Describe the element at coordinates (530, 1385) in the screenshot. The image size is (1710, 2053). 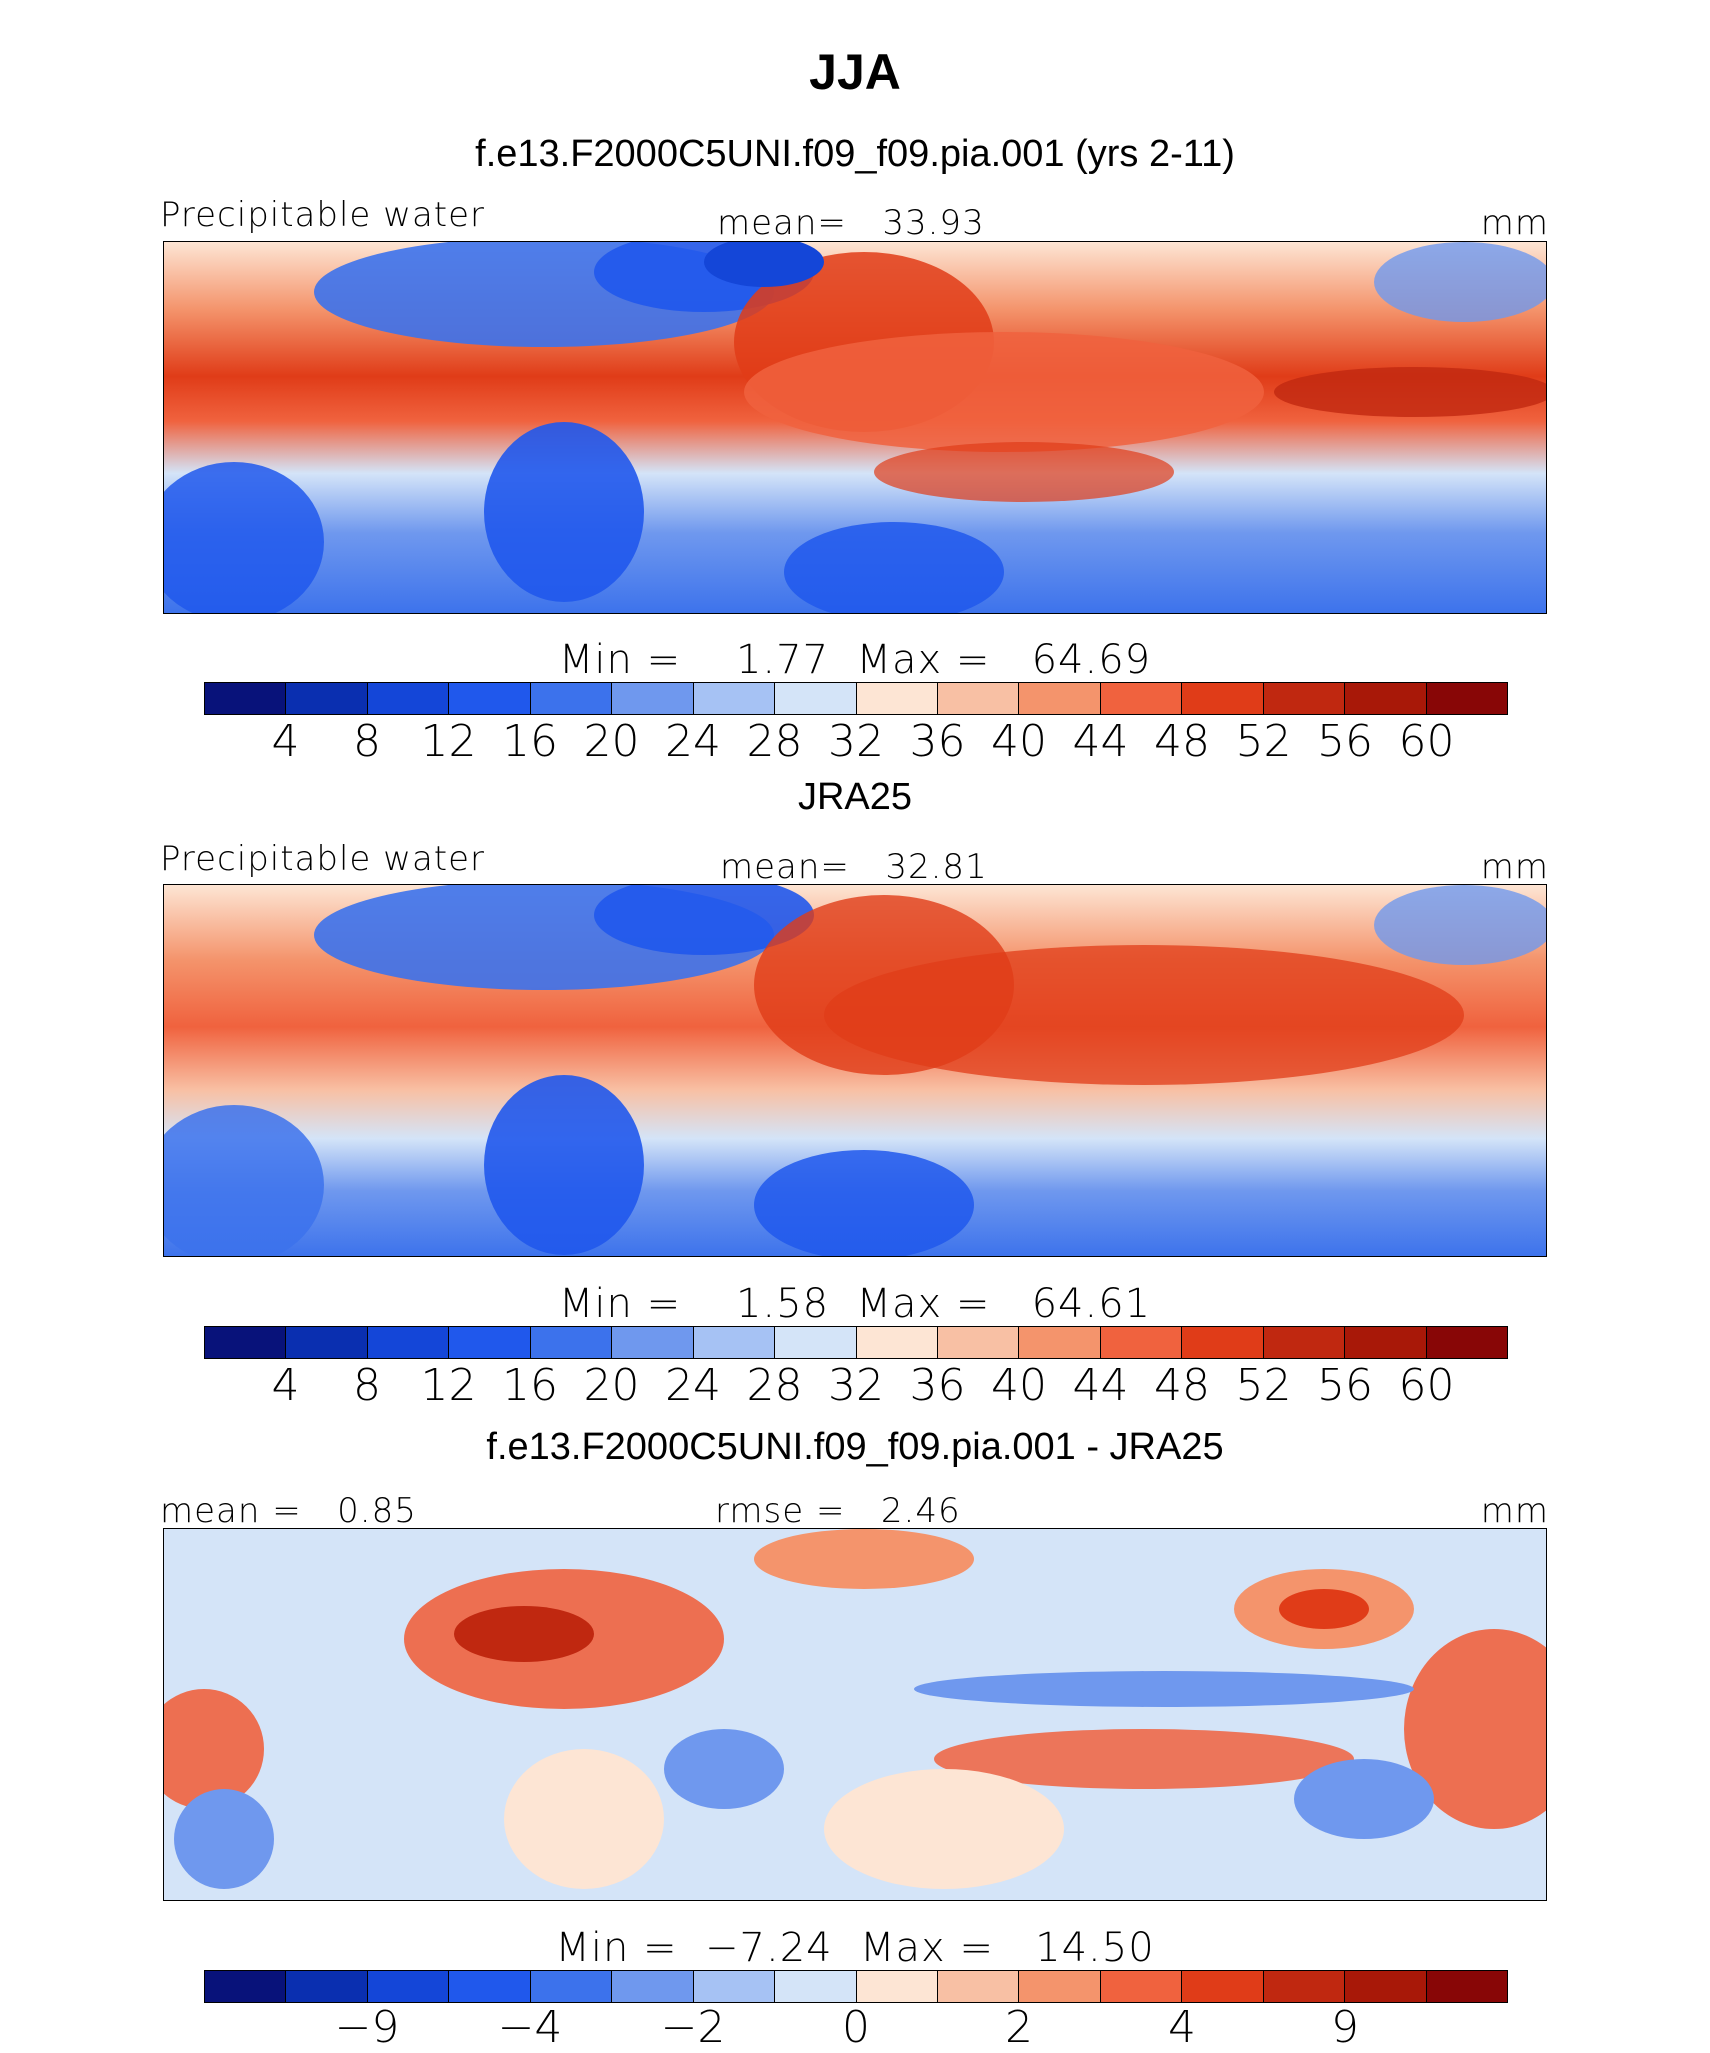
I see `colorbar-tick-label: 16` at that location.